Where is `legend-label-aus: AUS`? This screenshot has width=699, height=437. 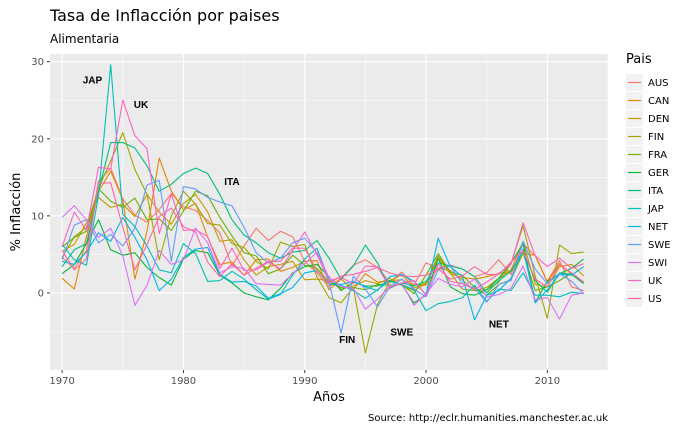 legend-label-aus: AUS is located at coordinates (658, 83).